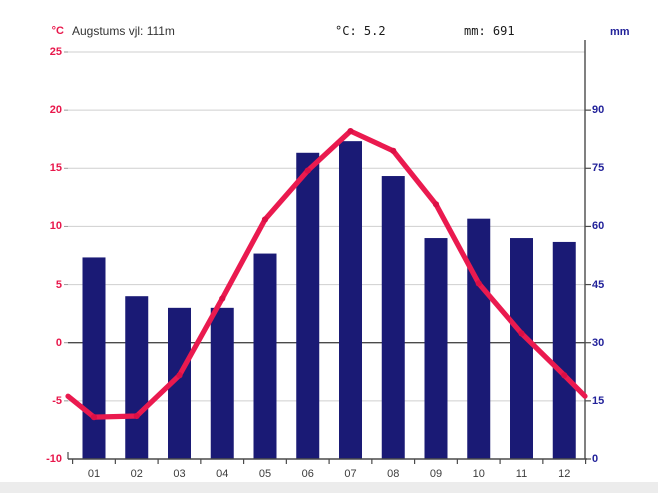  What do you see at coordinates (179, 474) in the screenshot?
I see `month-label-03: 03` at bounding box center [179, 474].